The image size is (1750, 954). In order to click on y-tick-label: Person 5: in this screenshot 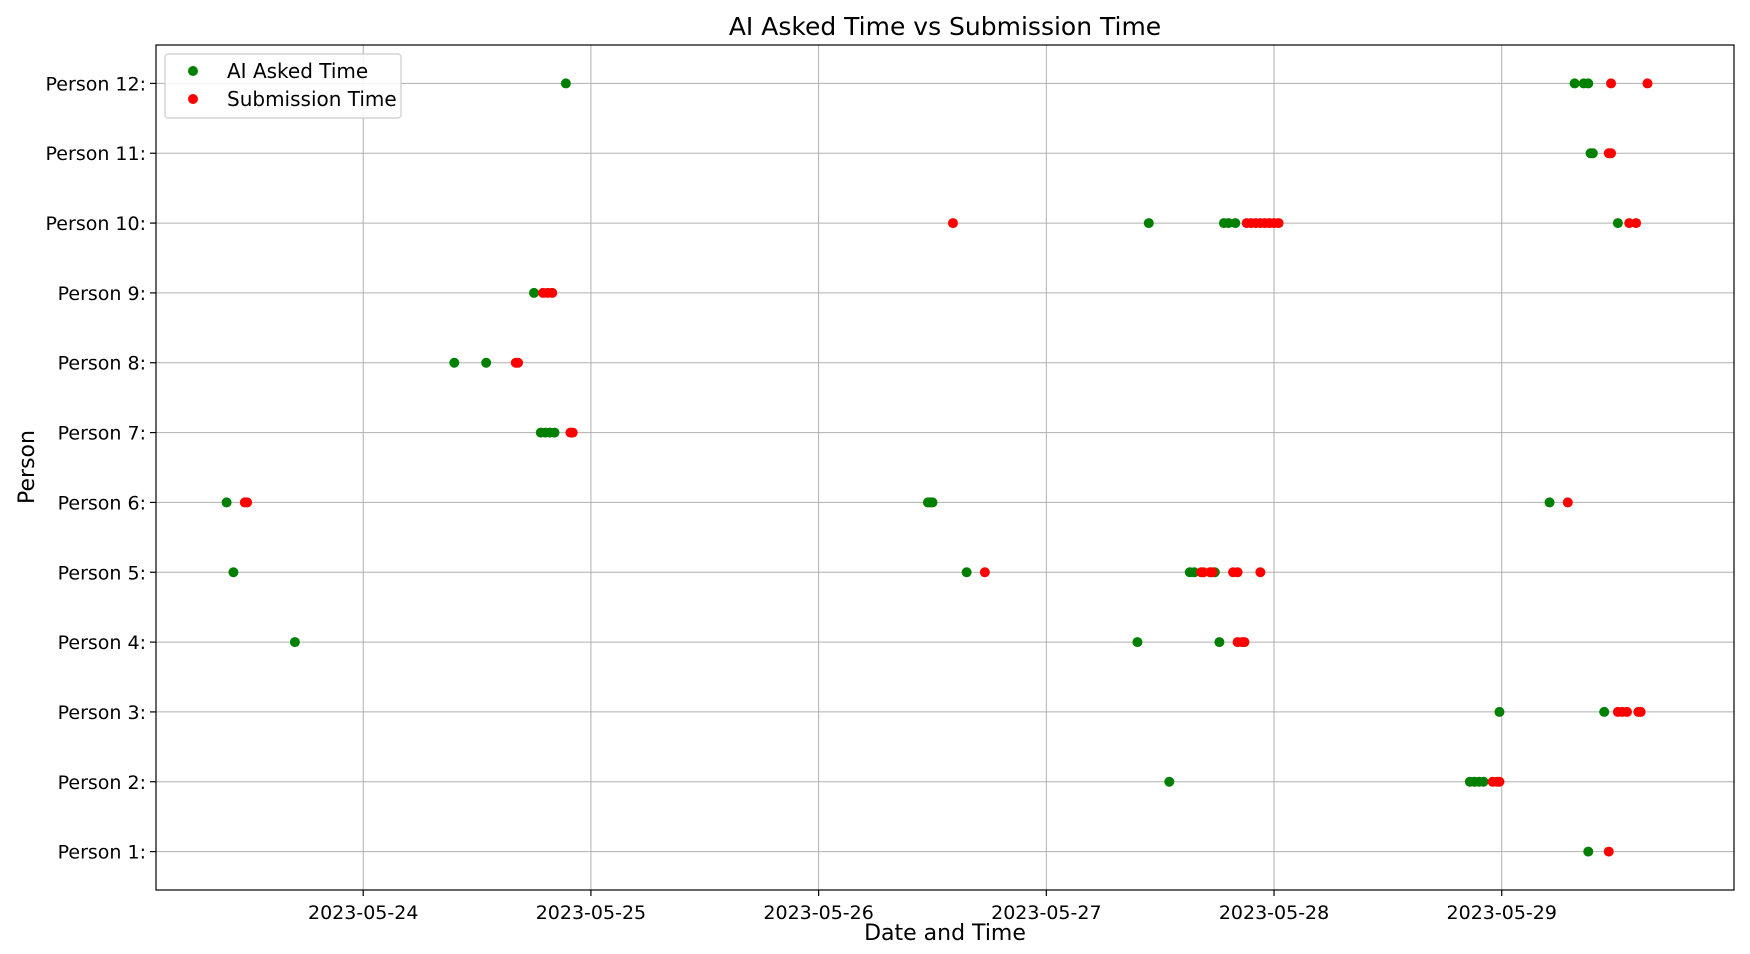, I will do `click(102, 573)`.